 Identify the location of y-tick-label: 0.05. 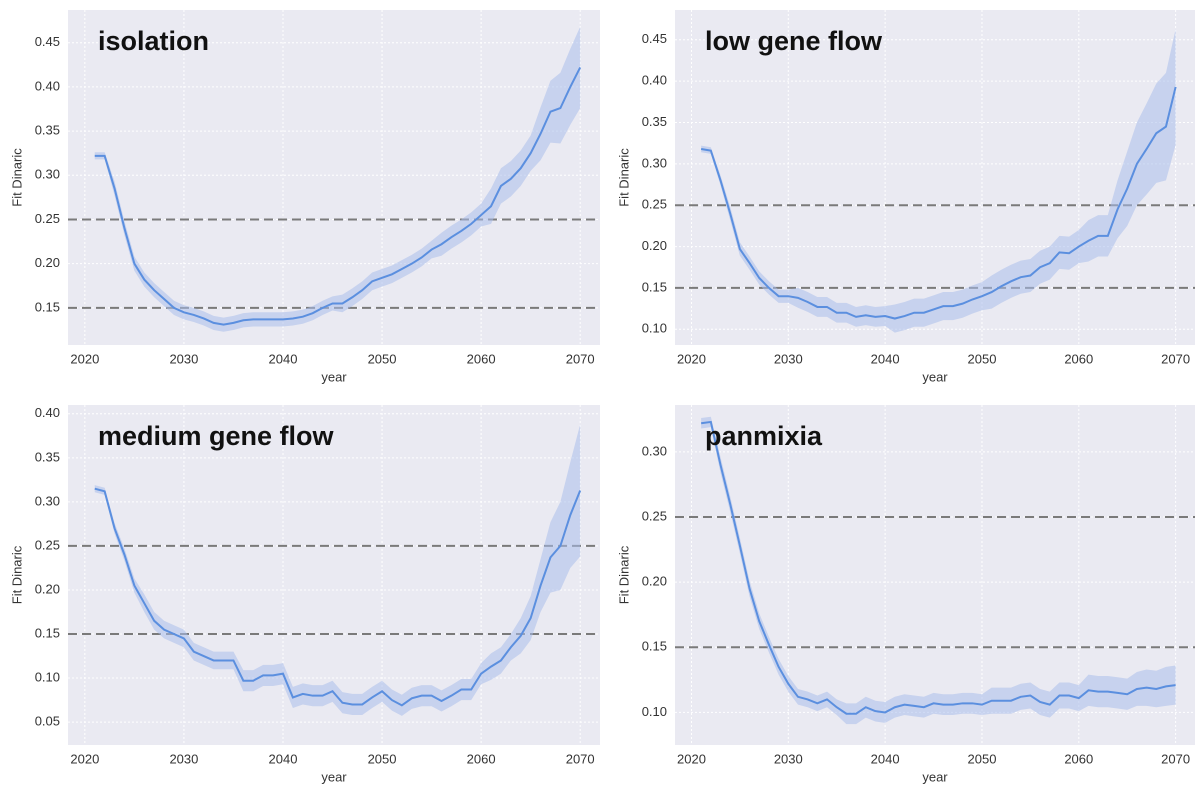
(47, 721).